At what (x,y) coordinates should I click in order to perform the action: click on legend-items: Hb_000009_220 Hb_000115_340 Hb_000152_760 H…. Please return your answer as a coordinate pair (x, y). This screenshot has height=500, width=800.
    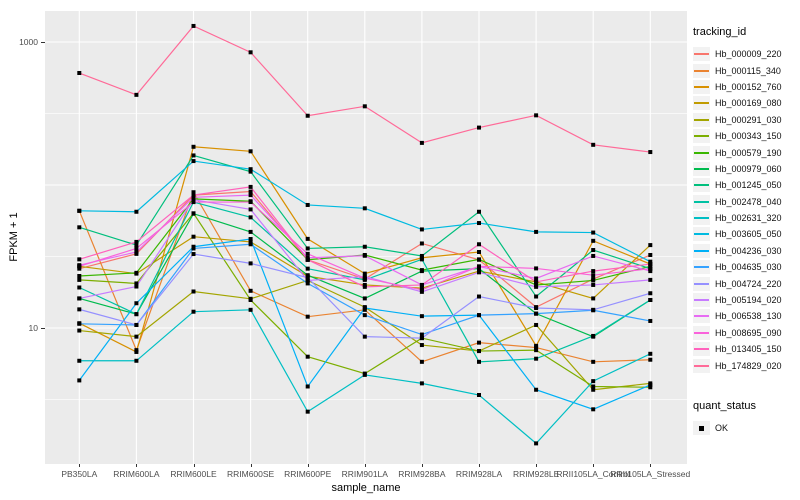
    Looking at the image, I should click on (737, 210).